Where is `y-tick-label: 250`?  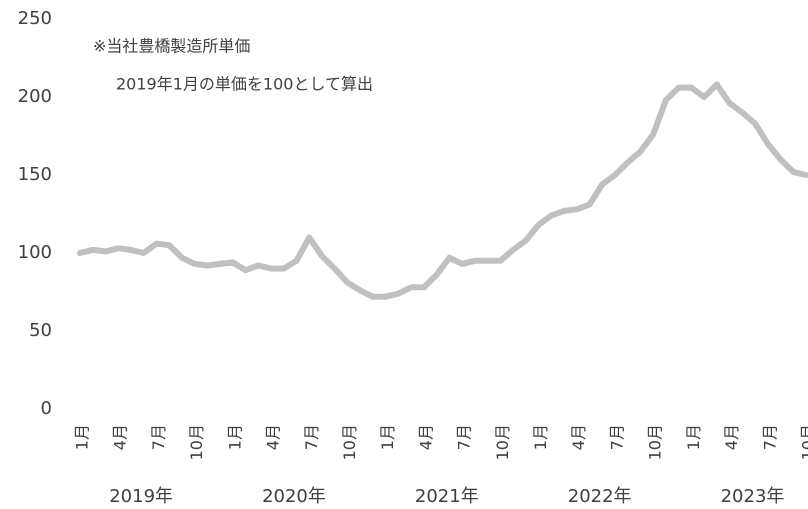
y-tick-label: 250 is located at coordinates (35, 18).